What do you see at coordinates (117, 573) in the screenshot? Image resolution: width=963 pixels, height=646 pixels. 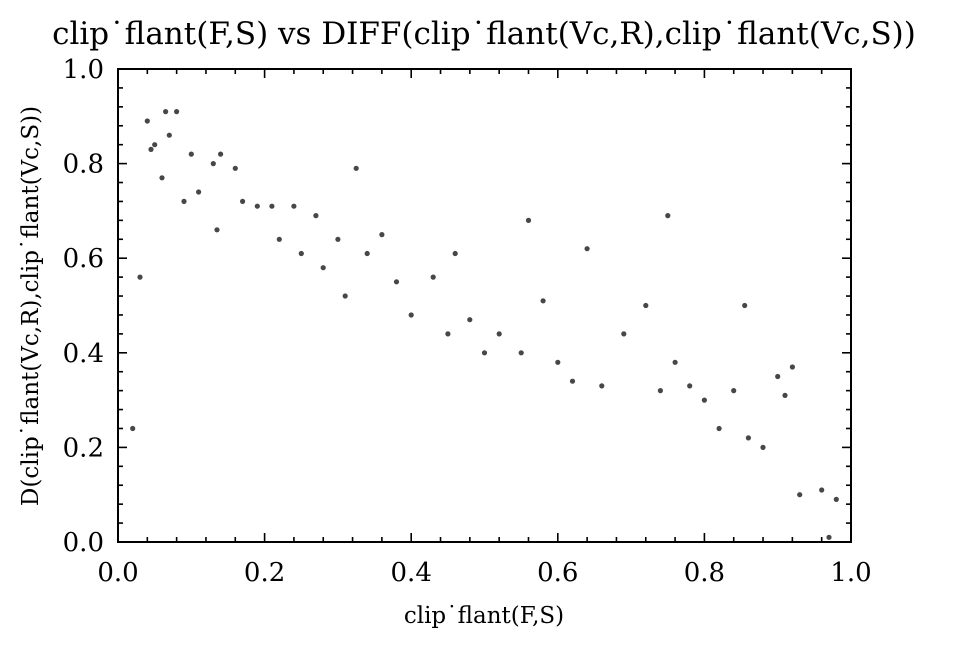 I see `x-tick-label: 0.0` at bounding box center [117, 573].